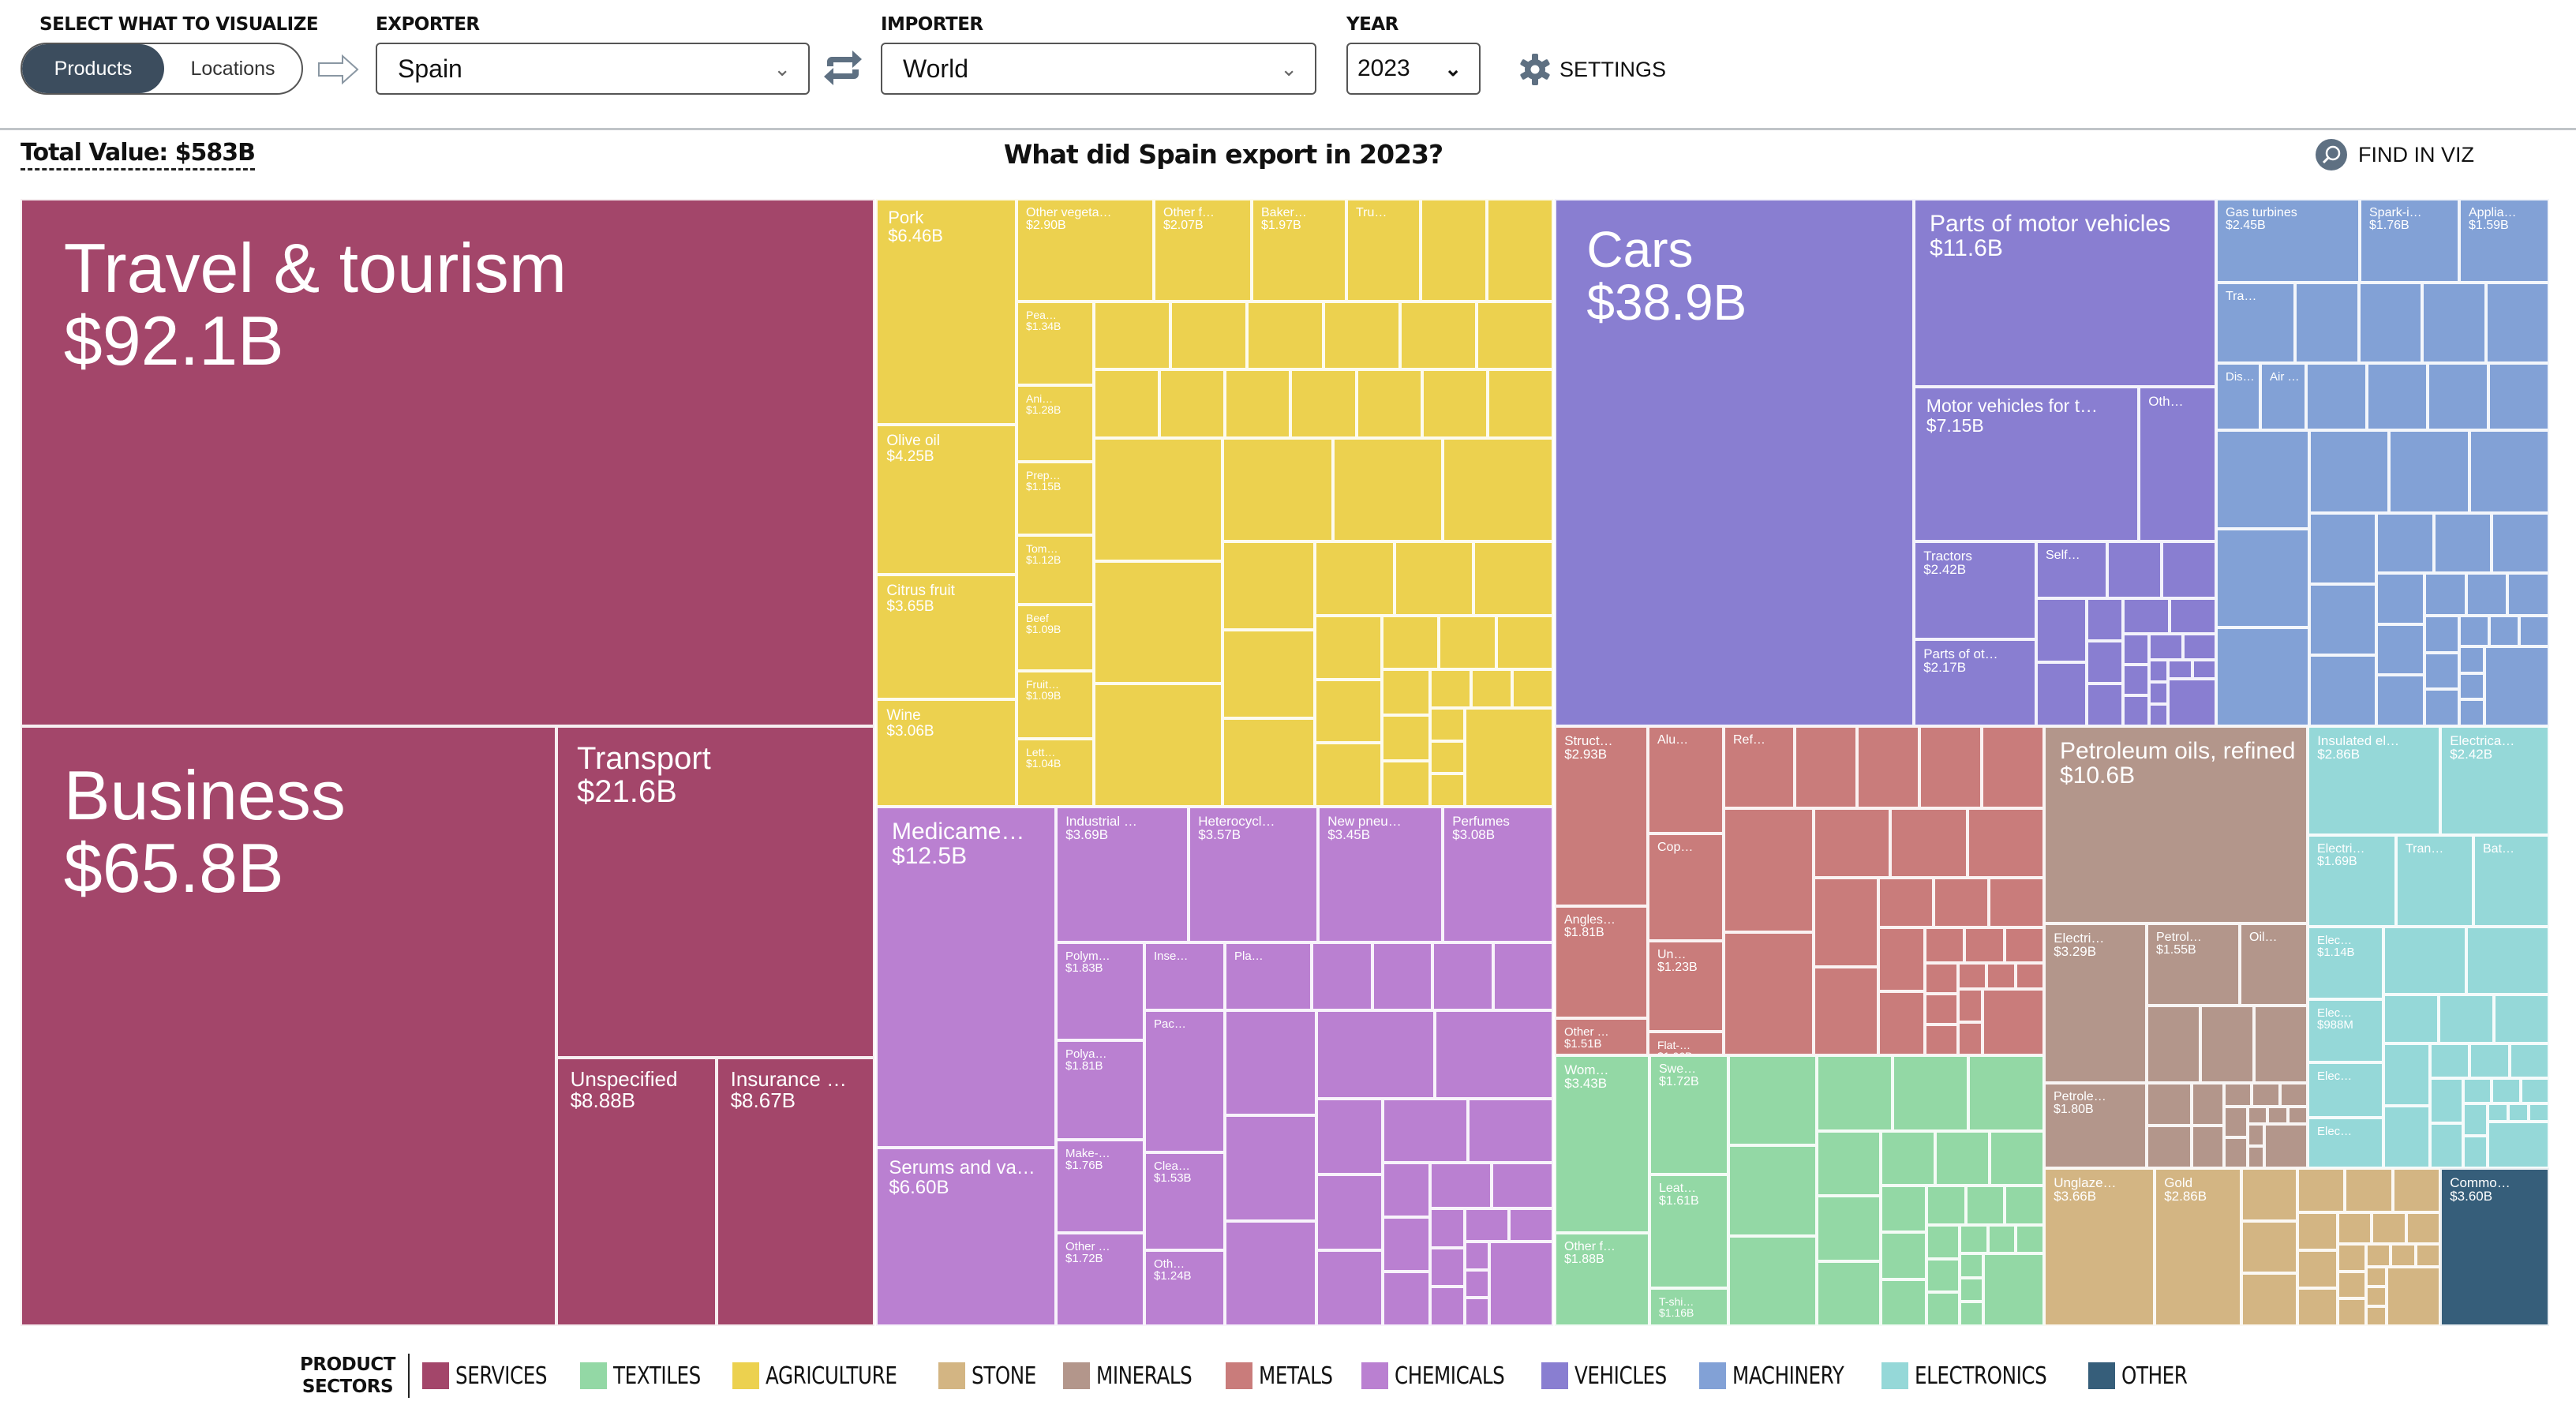 Image resolution: width=2576 pixels, height=1416 pixels. What do you see at coordinates (1688, 1114) in the screenshot?
I see `treemap-cell-swe: Swe… $1.72B` at bounding box center [1688, 1114].